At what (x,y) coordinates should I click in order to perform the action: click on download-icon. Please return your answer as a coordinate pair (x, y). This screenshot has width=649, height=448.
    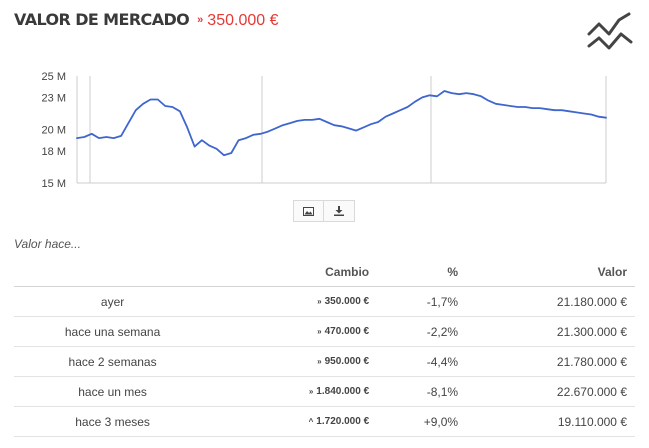
    Looking at the image, I should click on (339, 211).